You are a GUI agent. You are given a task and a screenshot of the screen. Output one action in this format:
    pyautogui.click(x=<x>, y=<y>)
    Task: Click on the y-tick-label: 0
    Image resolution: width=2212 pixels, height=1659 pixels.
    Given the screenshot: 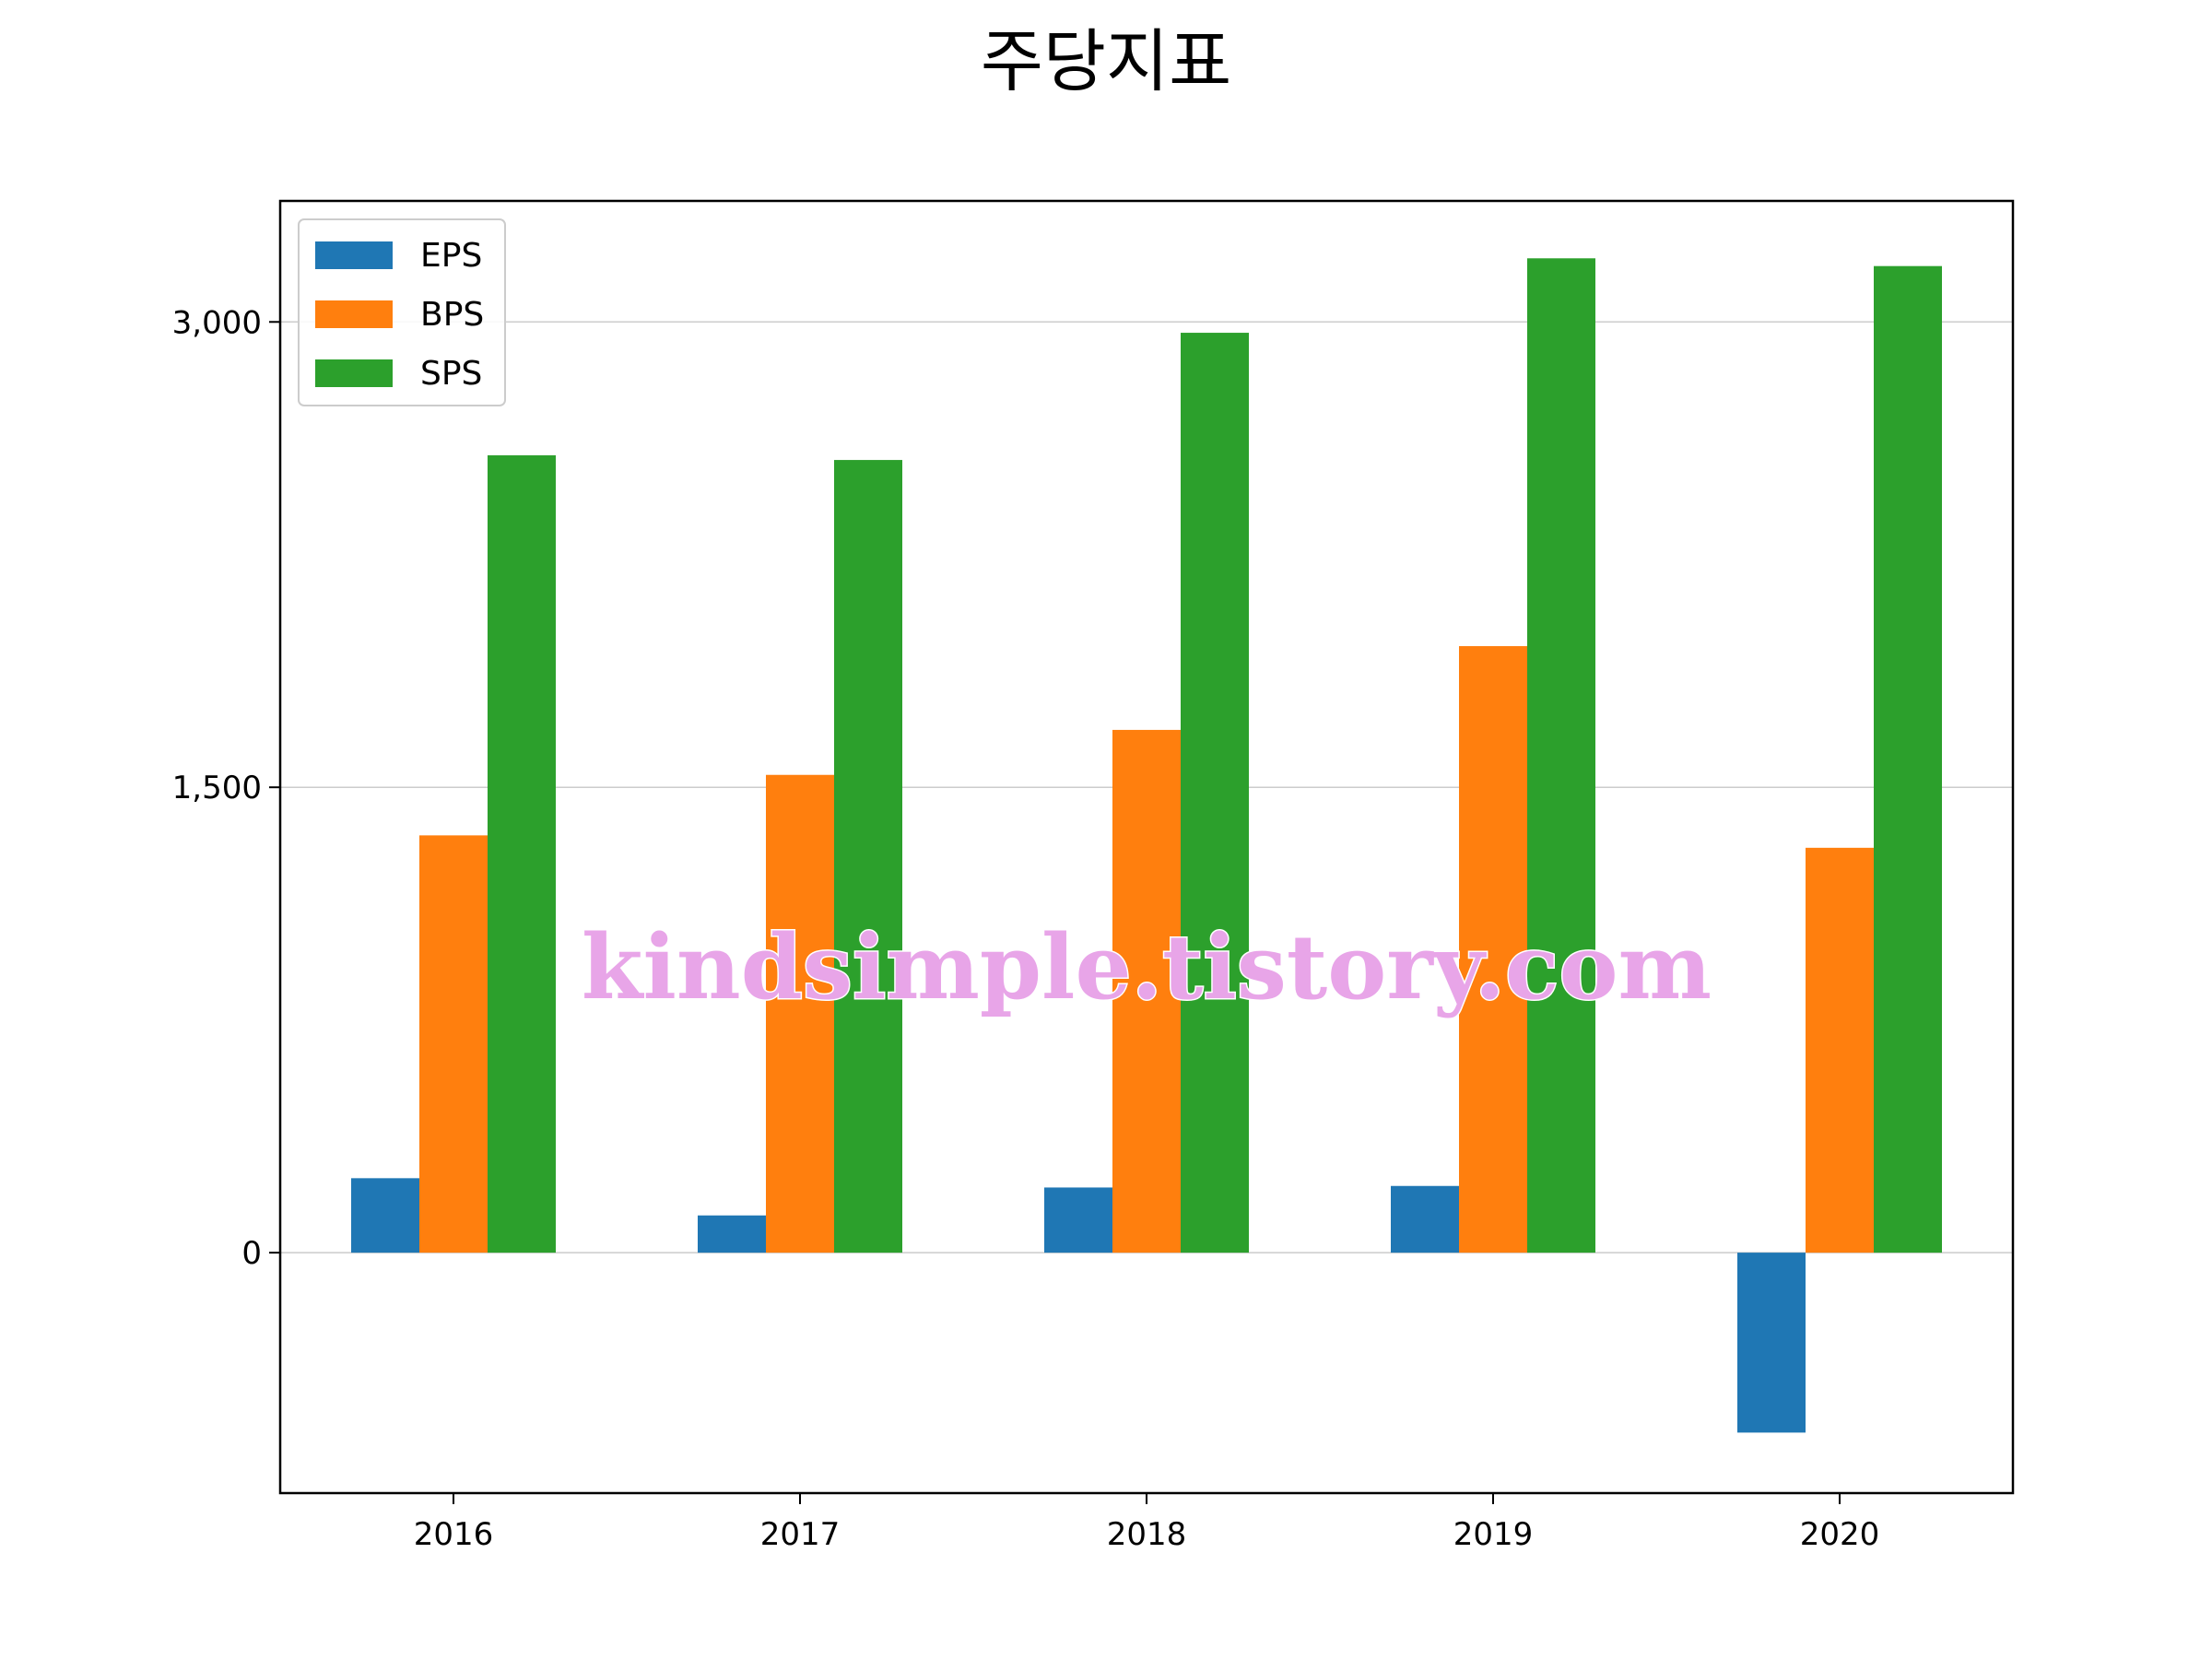 What is the action you would take?
    pyautogui.click(x=251, y=1253)
    